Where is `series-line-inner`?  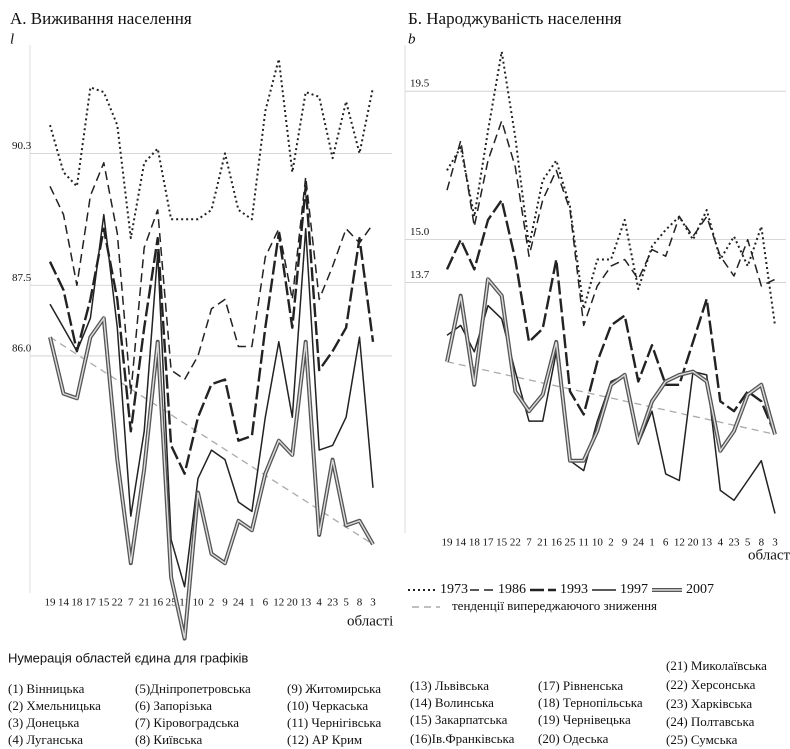
series-line-inner is located at coordinates (611, 369).